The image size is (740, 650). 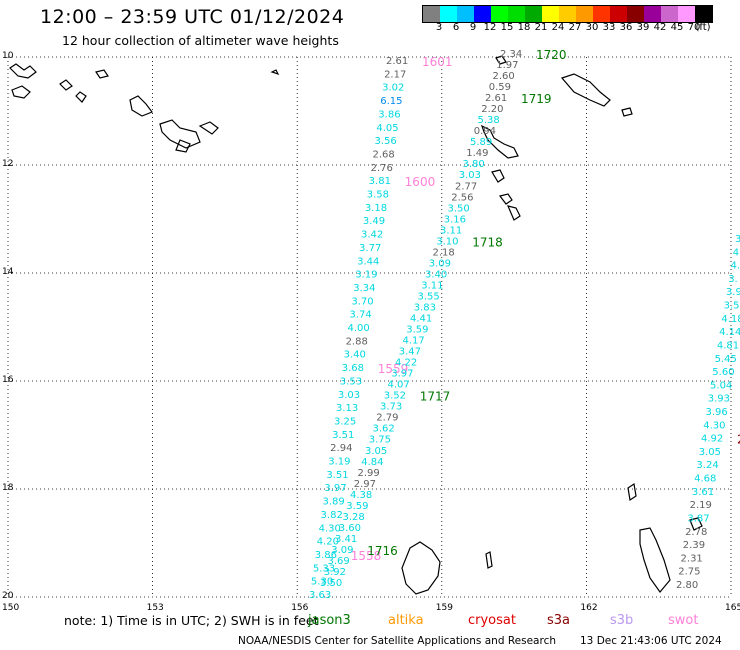 What do you see at coordinates (687, 585) in the screenshot?
I see `wave-height-value: 2.80` at bounding box center [687, 585].